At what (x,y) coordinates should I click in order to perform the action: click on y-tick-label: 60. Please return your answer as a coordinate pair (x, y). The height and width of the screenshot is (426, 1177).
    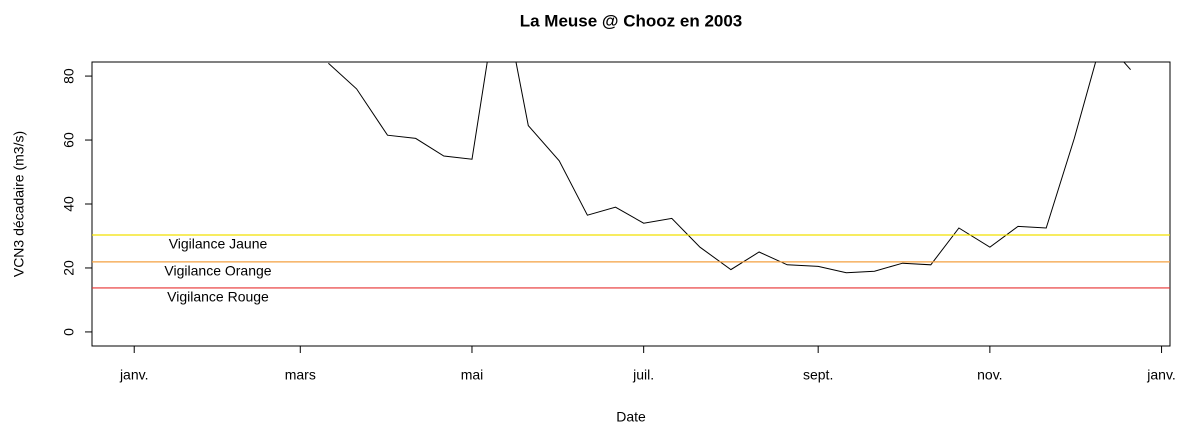
    Looking at the image, I should click on (69, 140).